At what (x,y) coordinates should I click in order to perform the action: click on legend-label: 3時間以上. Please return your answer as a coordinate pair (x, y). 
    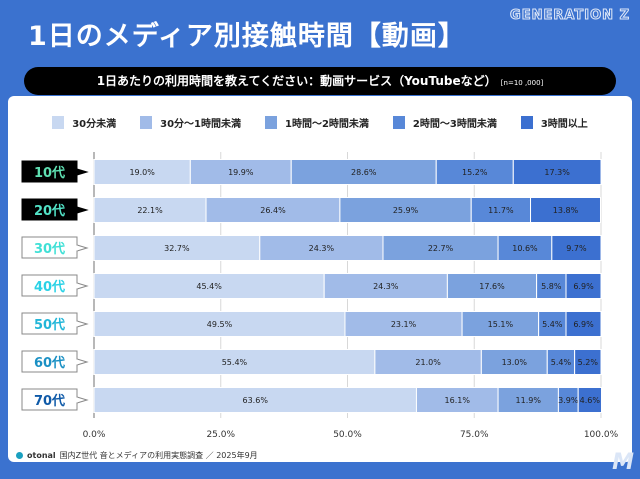
    Looking at the image, I should click on (564, 124).